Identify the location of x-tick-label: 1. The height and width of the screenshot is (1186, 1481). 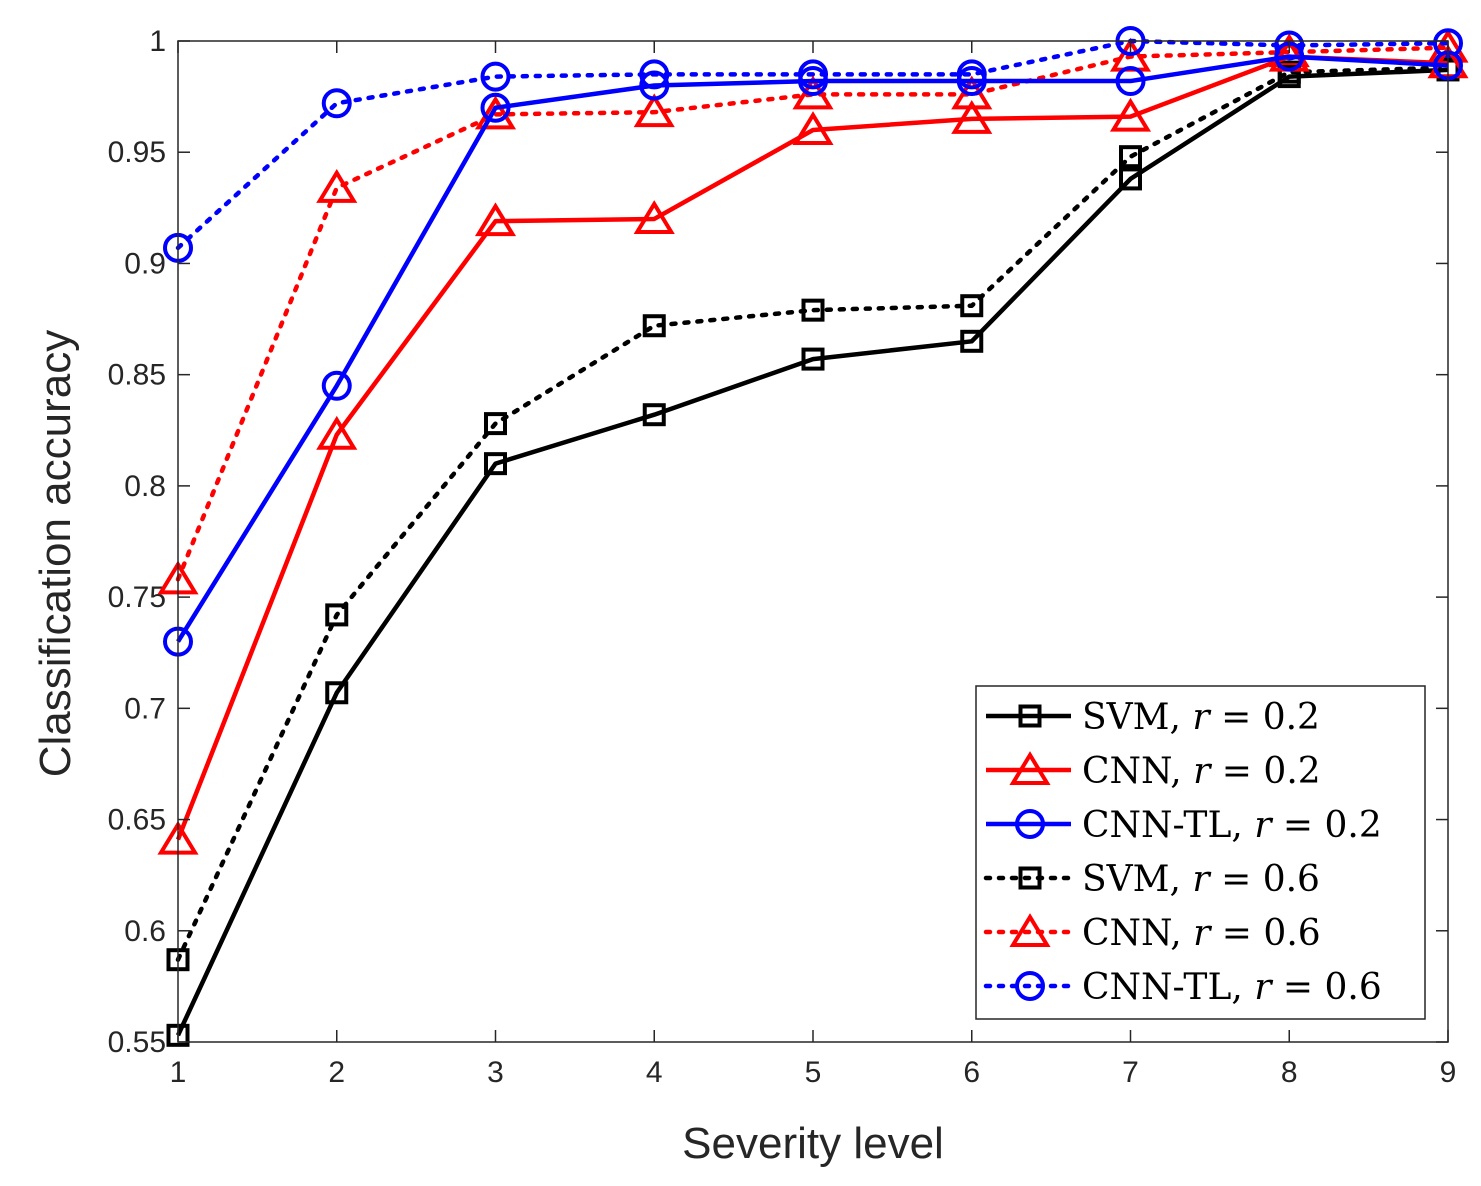
(178, 1072).